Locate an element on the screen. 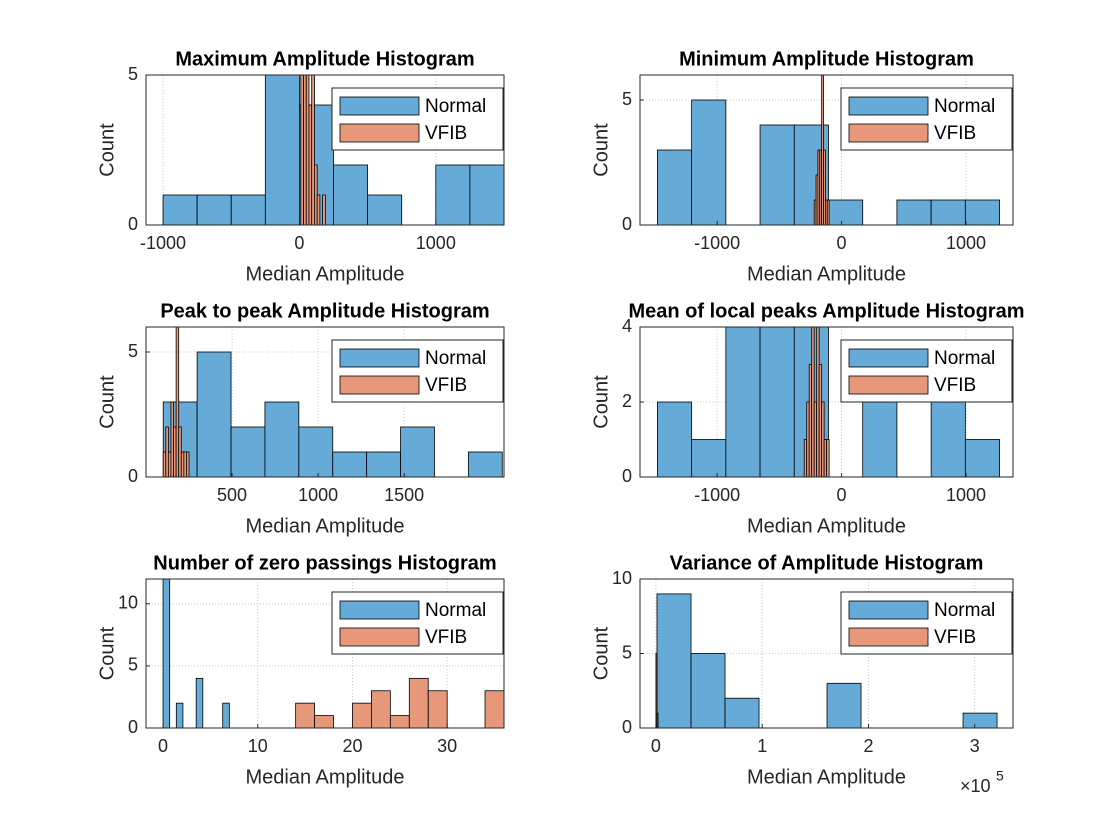  y-tick-label: 2 is located at coordinates (627, 401).